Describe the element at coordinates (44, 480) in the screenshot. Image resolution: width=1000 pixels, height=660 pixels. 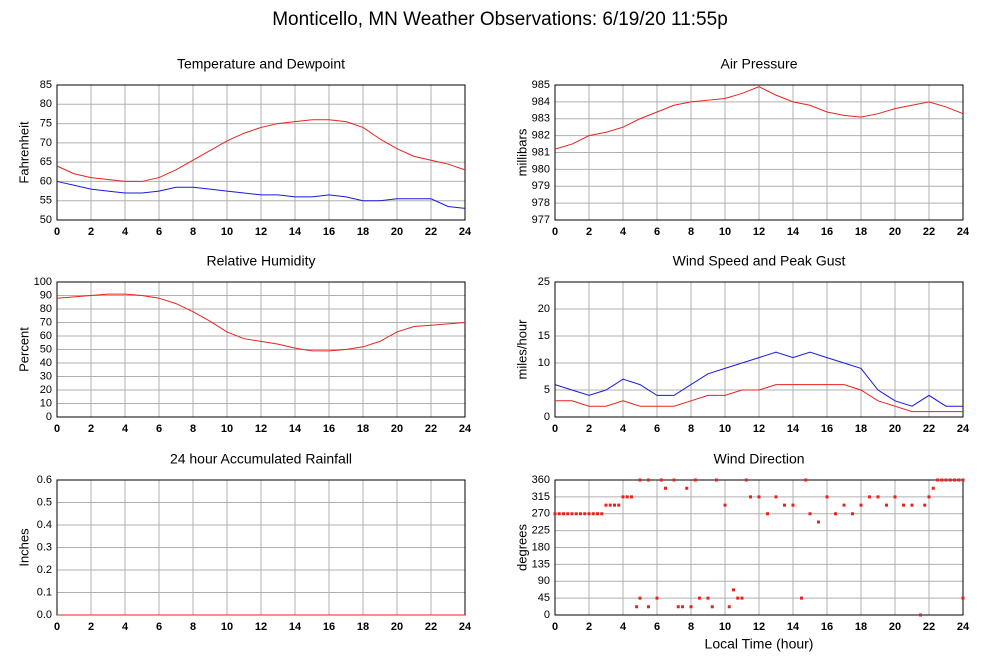
I see `y-tick-label: 0.6` at that location.